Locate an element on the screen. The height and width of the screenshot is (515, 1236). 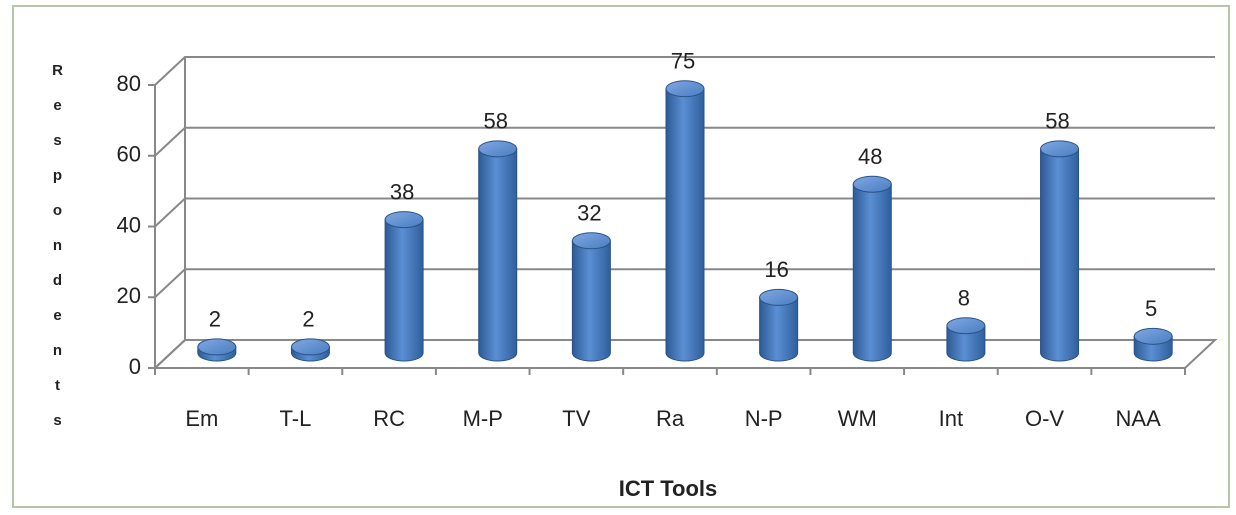
x-tick-label: Int is located at coordinates (951, 418).